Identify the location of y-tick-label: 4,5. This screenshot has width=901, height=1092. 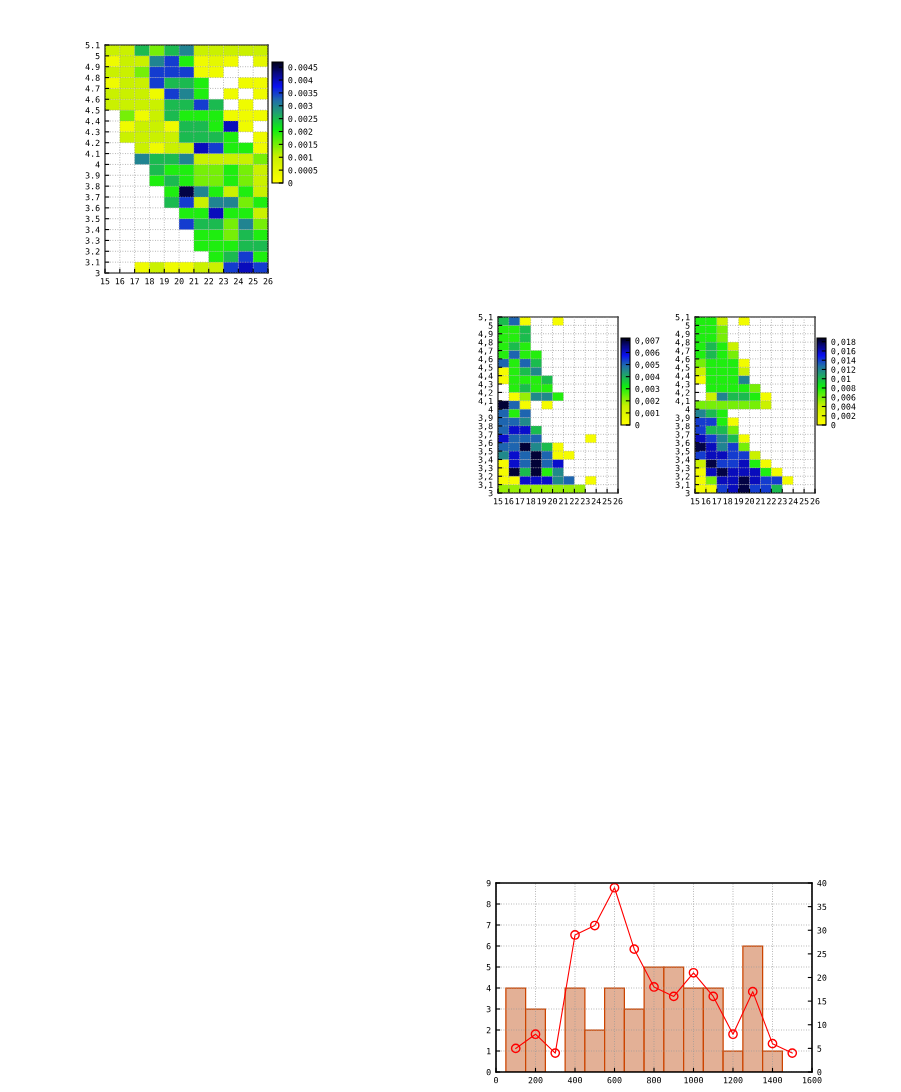
(682, 368).